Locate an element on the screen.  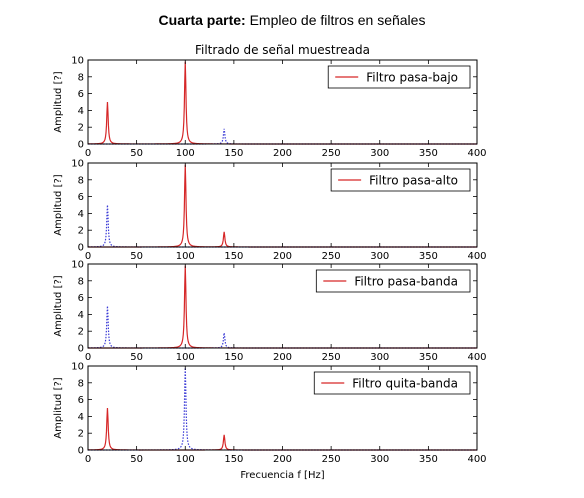
legend: Filtro quita-banda is located at coordinates (392, 383).